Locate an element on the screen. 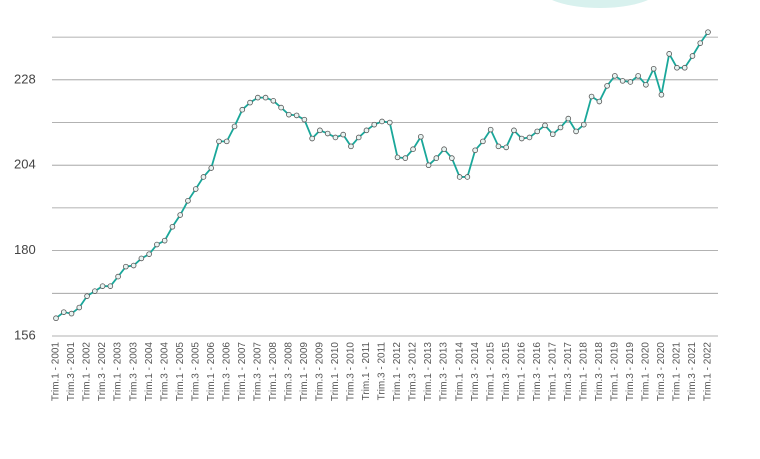 The height and width of the screenshot is (459, 760). x-tick-label: Trim.1 - 2011 is located at coordinates (366, 371).